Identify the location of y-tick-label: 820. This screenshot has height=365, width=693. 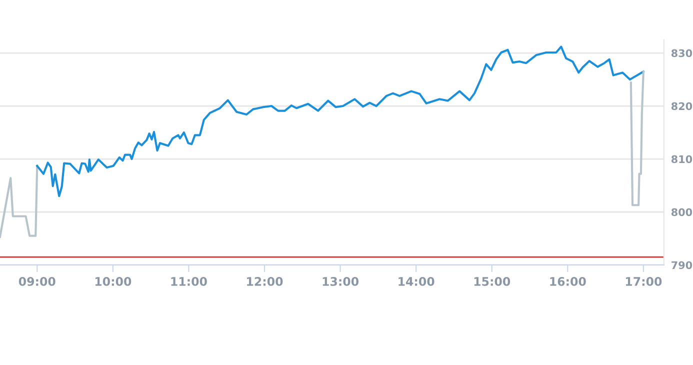
(681, 106).